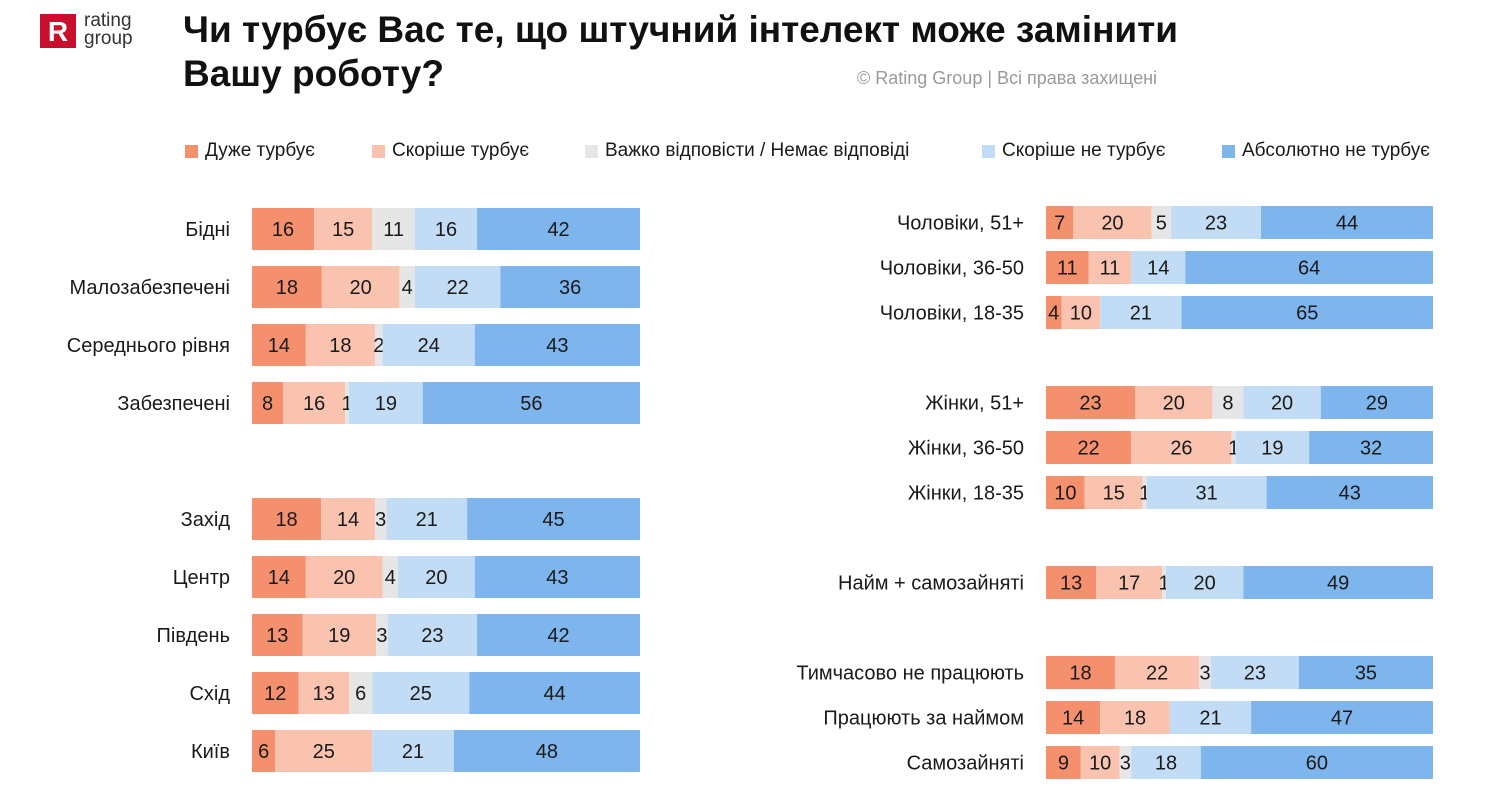  I want to click on bar-row: Жінки, 36-50 22 26 1 19 32, so click(1170, 447).